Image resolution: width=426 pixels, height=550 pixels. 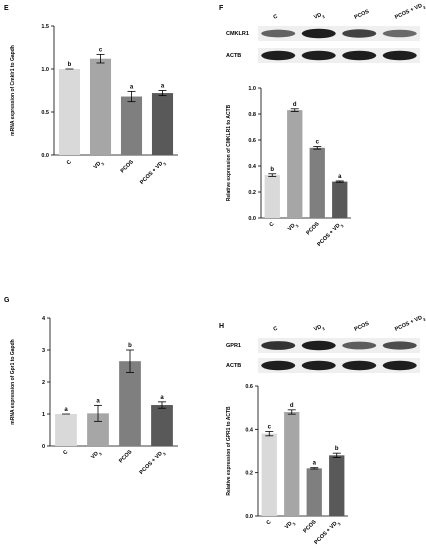 What do you see at coordinates (221, 326) in the screenshot?
I see `panel-letter: H` at bounding box center [221, 326].